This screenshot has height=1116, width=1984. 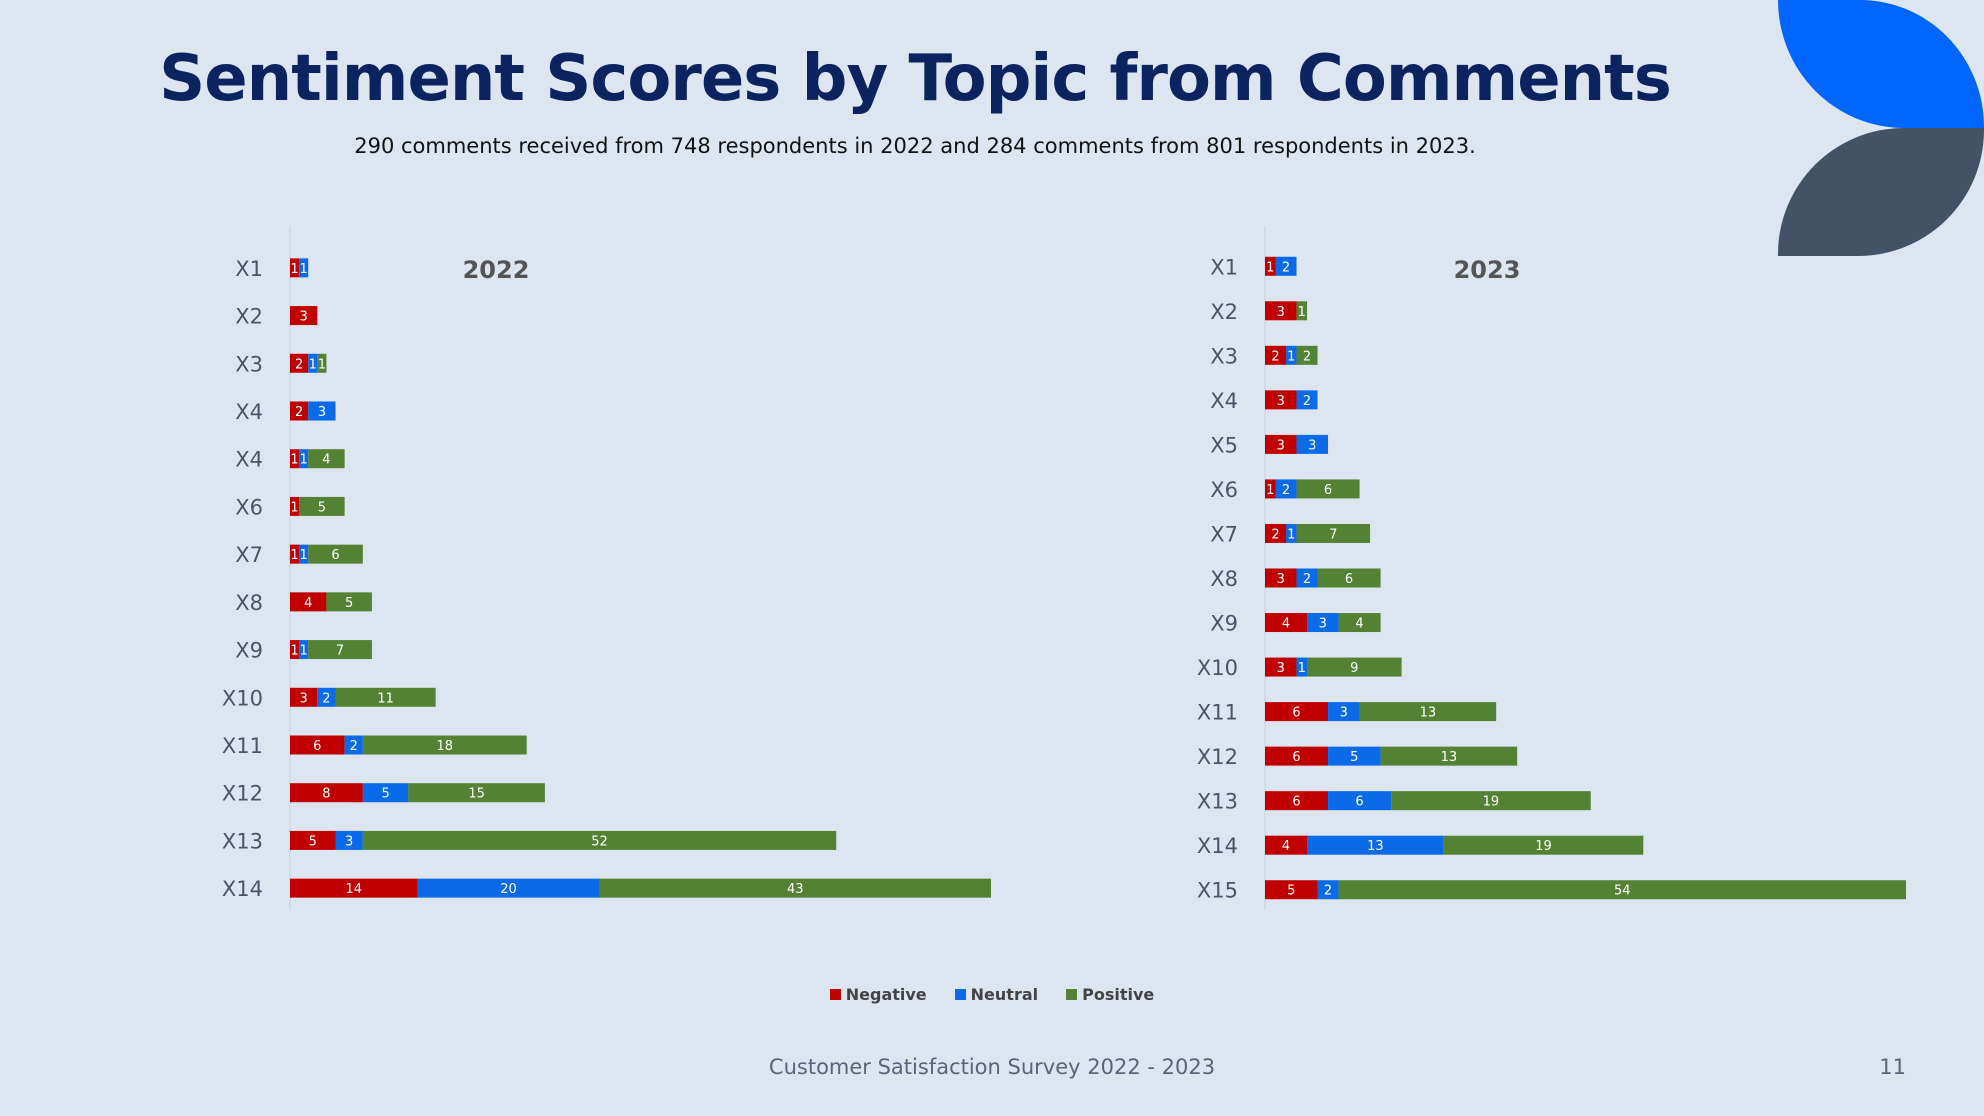 I want to click on legend-item-negative: Negative, so click(x=878, y=994).